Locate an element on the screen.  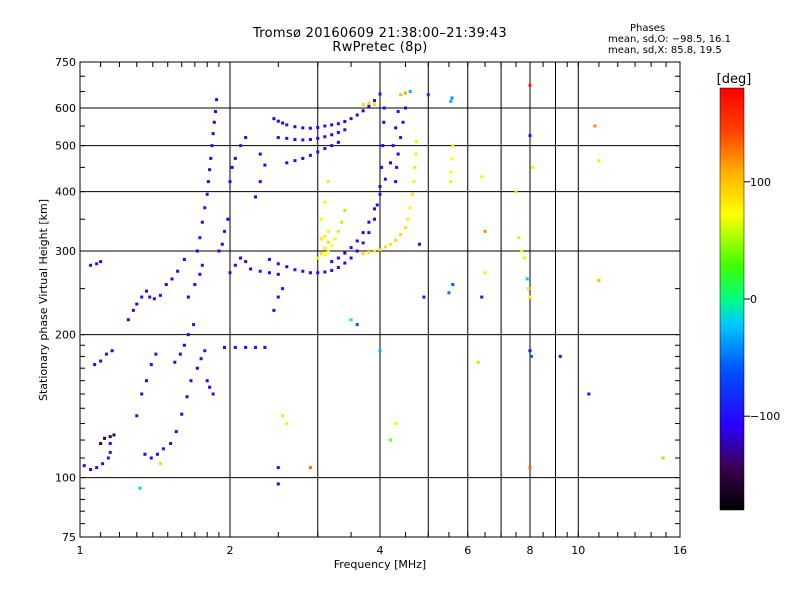
x-tick-label: 8 is located at coordinates (530, 550).